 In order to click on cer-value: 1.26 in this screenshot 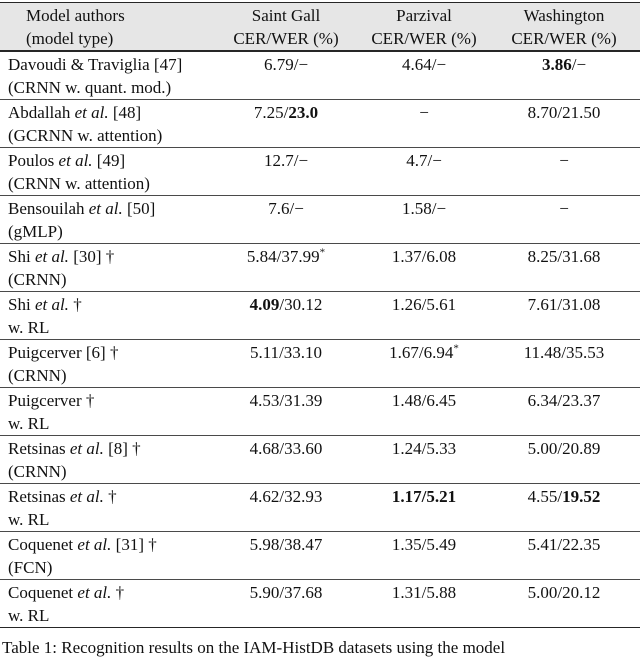, I will do `click(406, 304)`.